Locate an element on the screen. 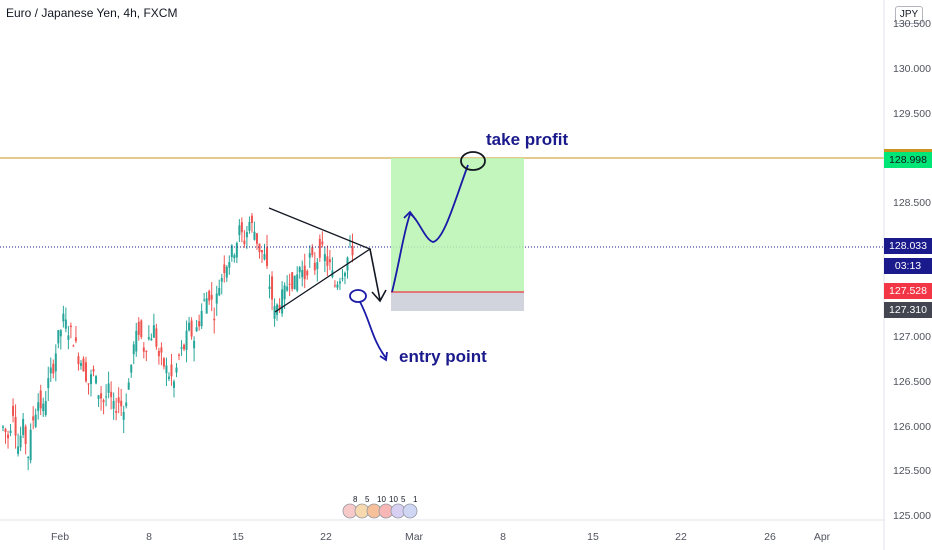 The image size is (932, 550). entry-point-label: entry point is located at coordinates (443, 356).